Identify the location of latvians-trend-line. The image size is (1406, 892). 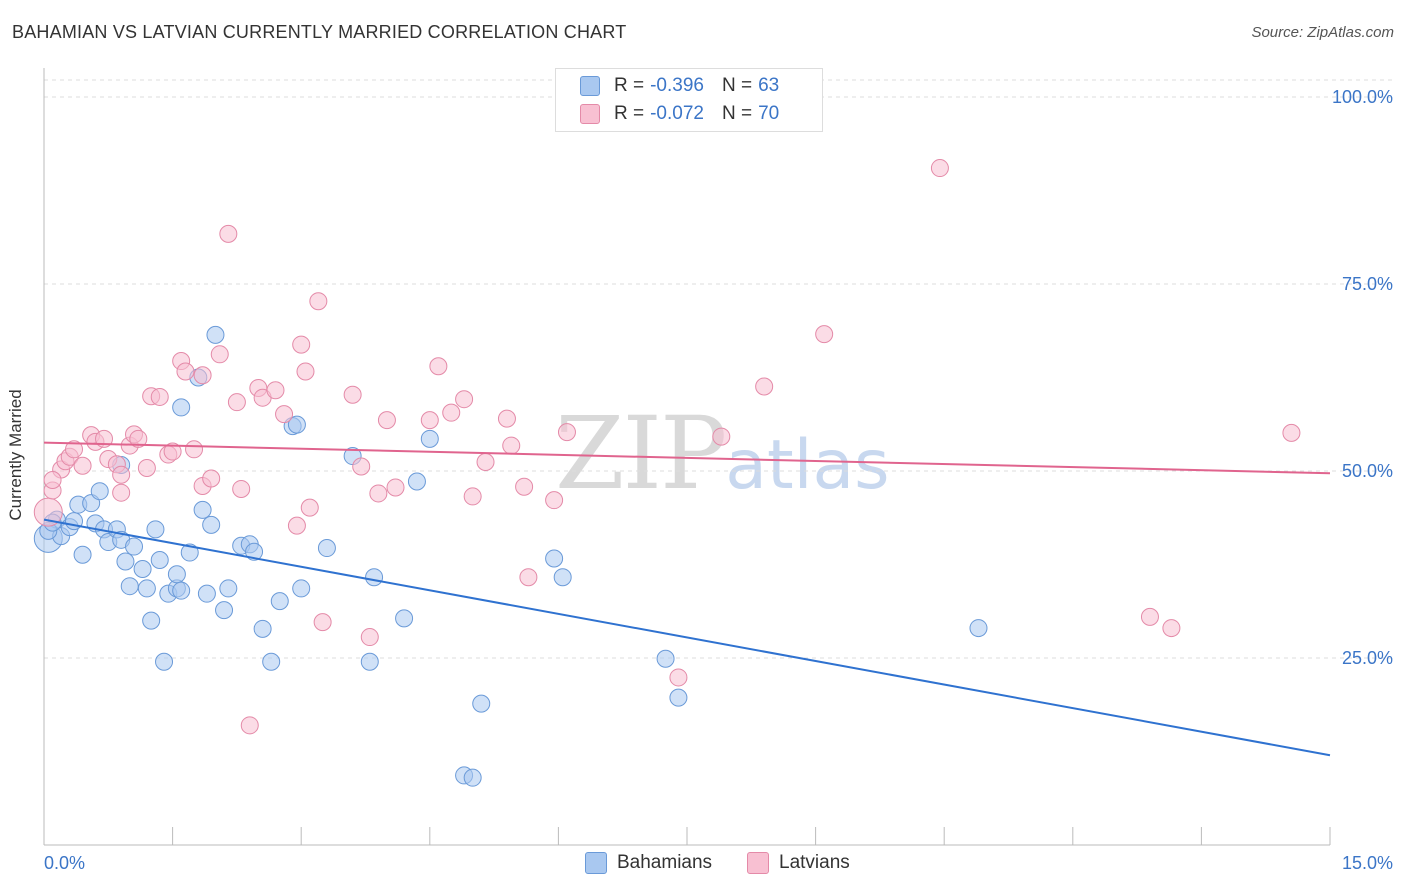
(687, 458).